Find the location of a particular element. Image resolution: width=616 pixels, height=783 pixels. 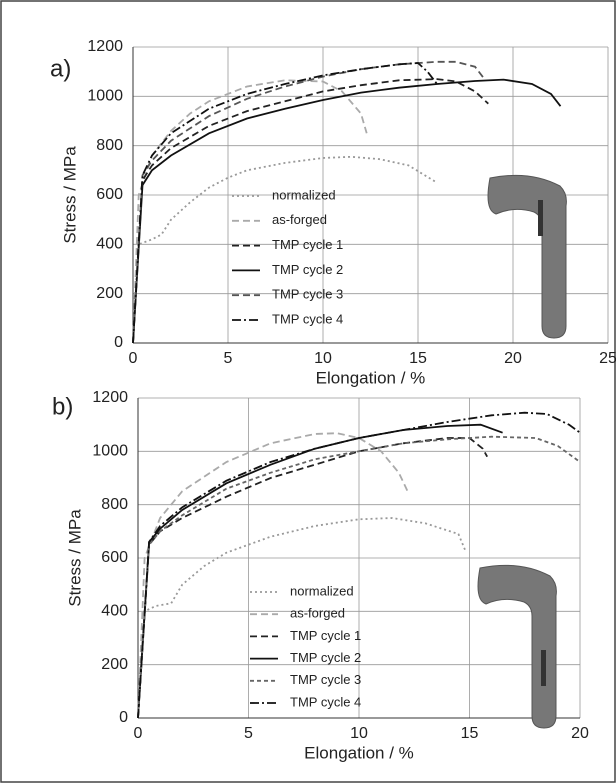

x-tick-label: 25 is located at coordinates (607, 358).